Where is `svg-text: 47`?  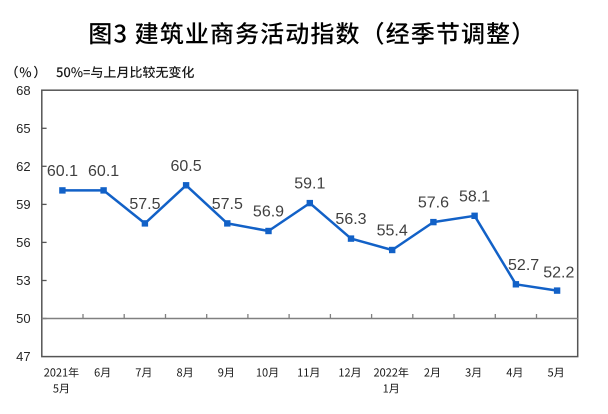 svg-text: 47 is located at coordinates (23, 356).